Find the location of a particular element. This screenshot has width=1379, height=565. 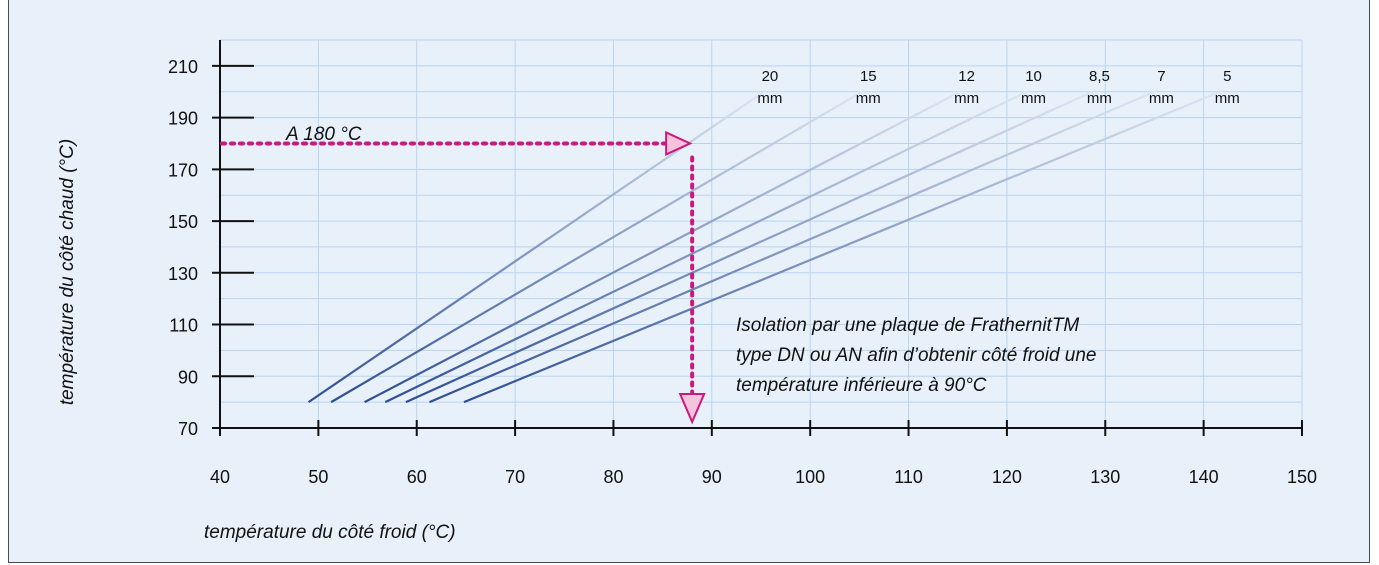

x-tick-label: 110 is located at coordinates (908, 477).